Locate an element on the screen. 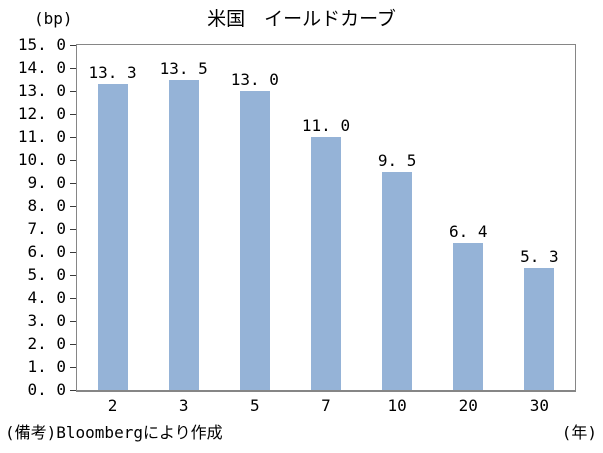 The width and height of the screenshot is (603, 453). bar-value-label: 9. 5 is located at coordinates (397, 160).